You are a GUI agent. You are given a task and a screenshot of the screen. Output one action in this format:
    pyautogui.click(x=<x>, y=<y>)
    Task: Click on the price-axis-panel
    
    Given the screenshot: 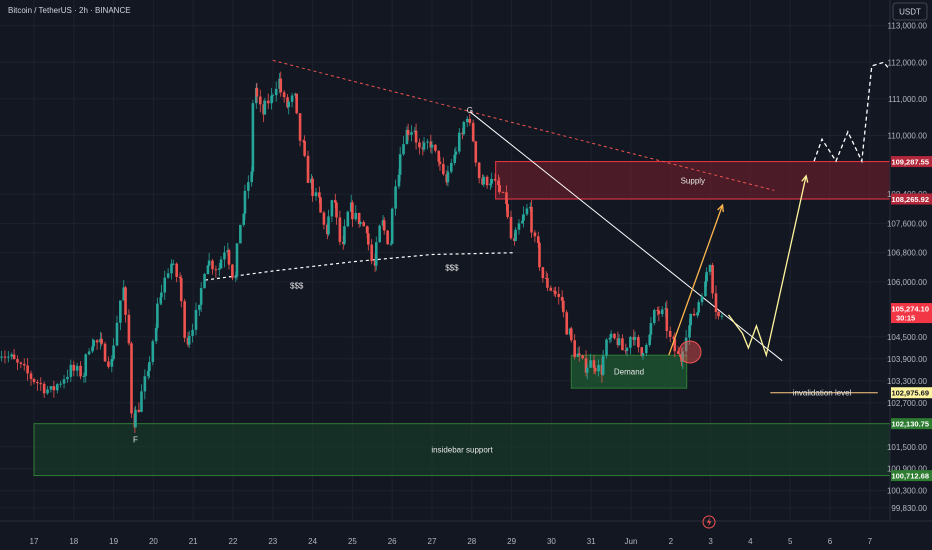 What is the action you would take?
    pyautogui.click(x=911, y=275)
    